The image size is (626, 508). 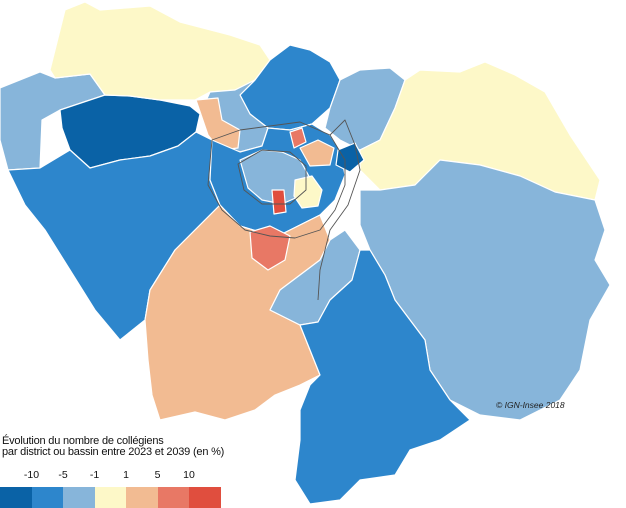 I want to click on legend-tick: 5, so click(x=157, y=475).